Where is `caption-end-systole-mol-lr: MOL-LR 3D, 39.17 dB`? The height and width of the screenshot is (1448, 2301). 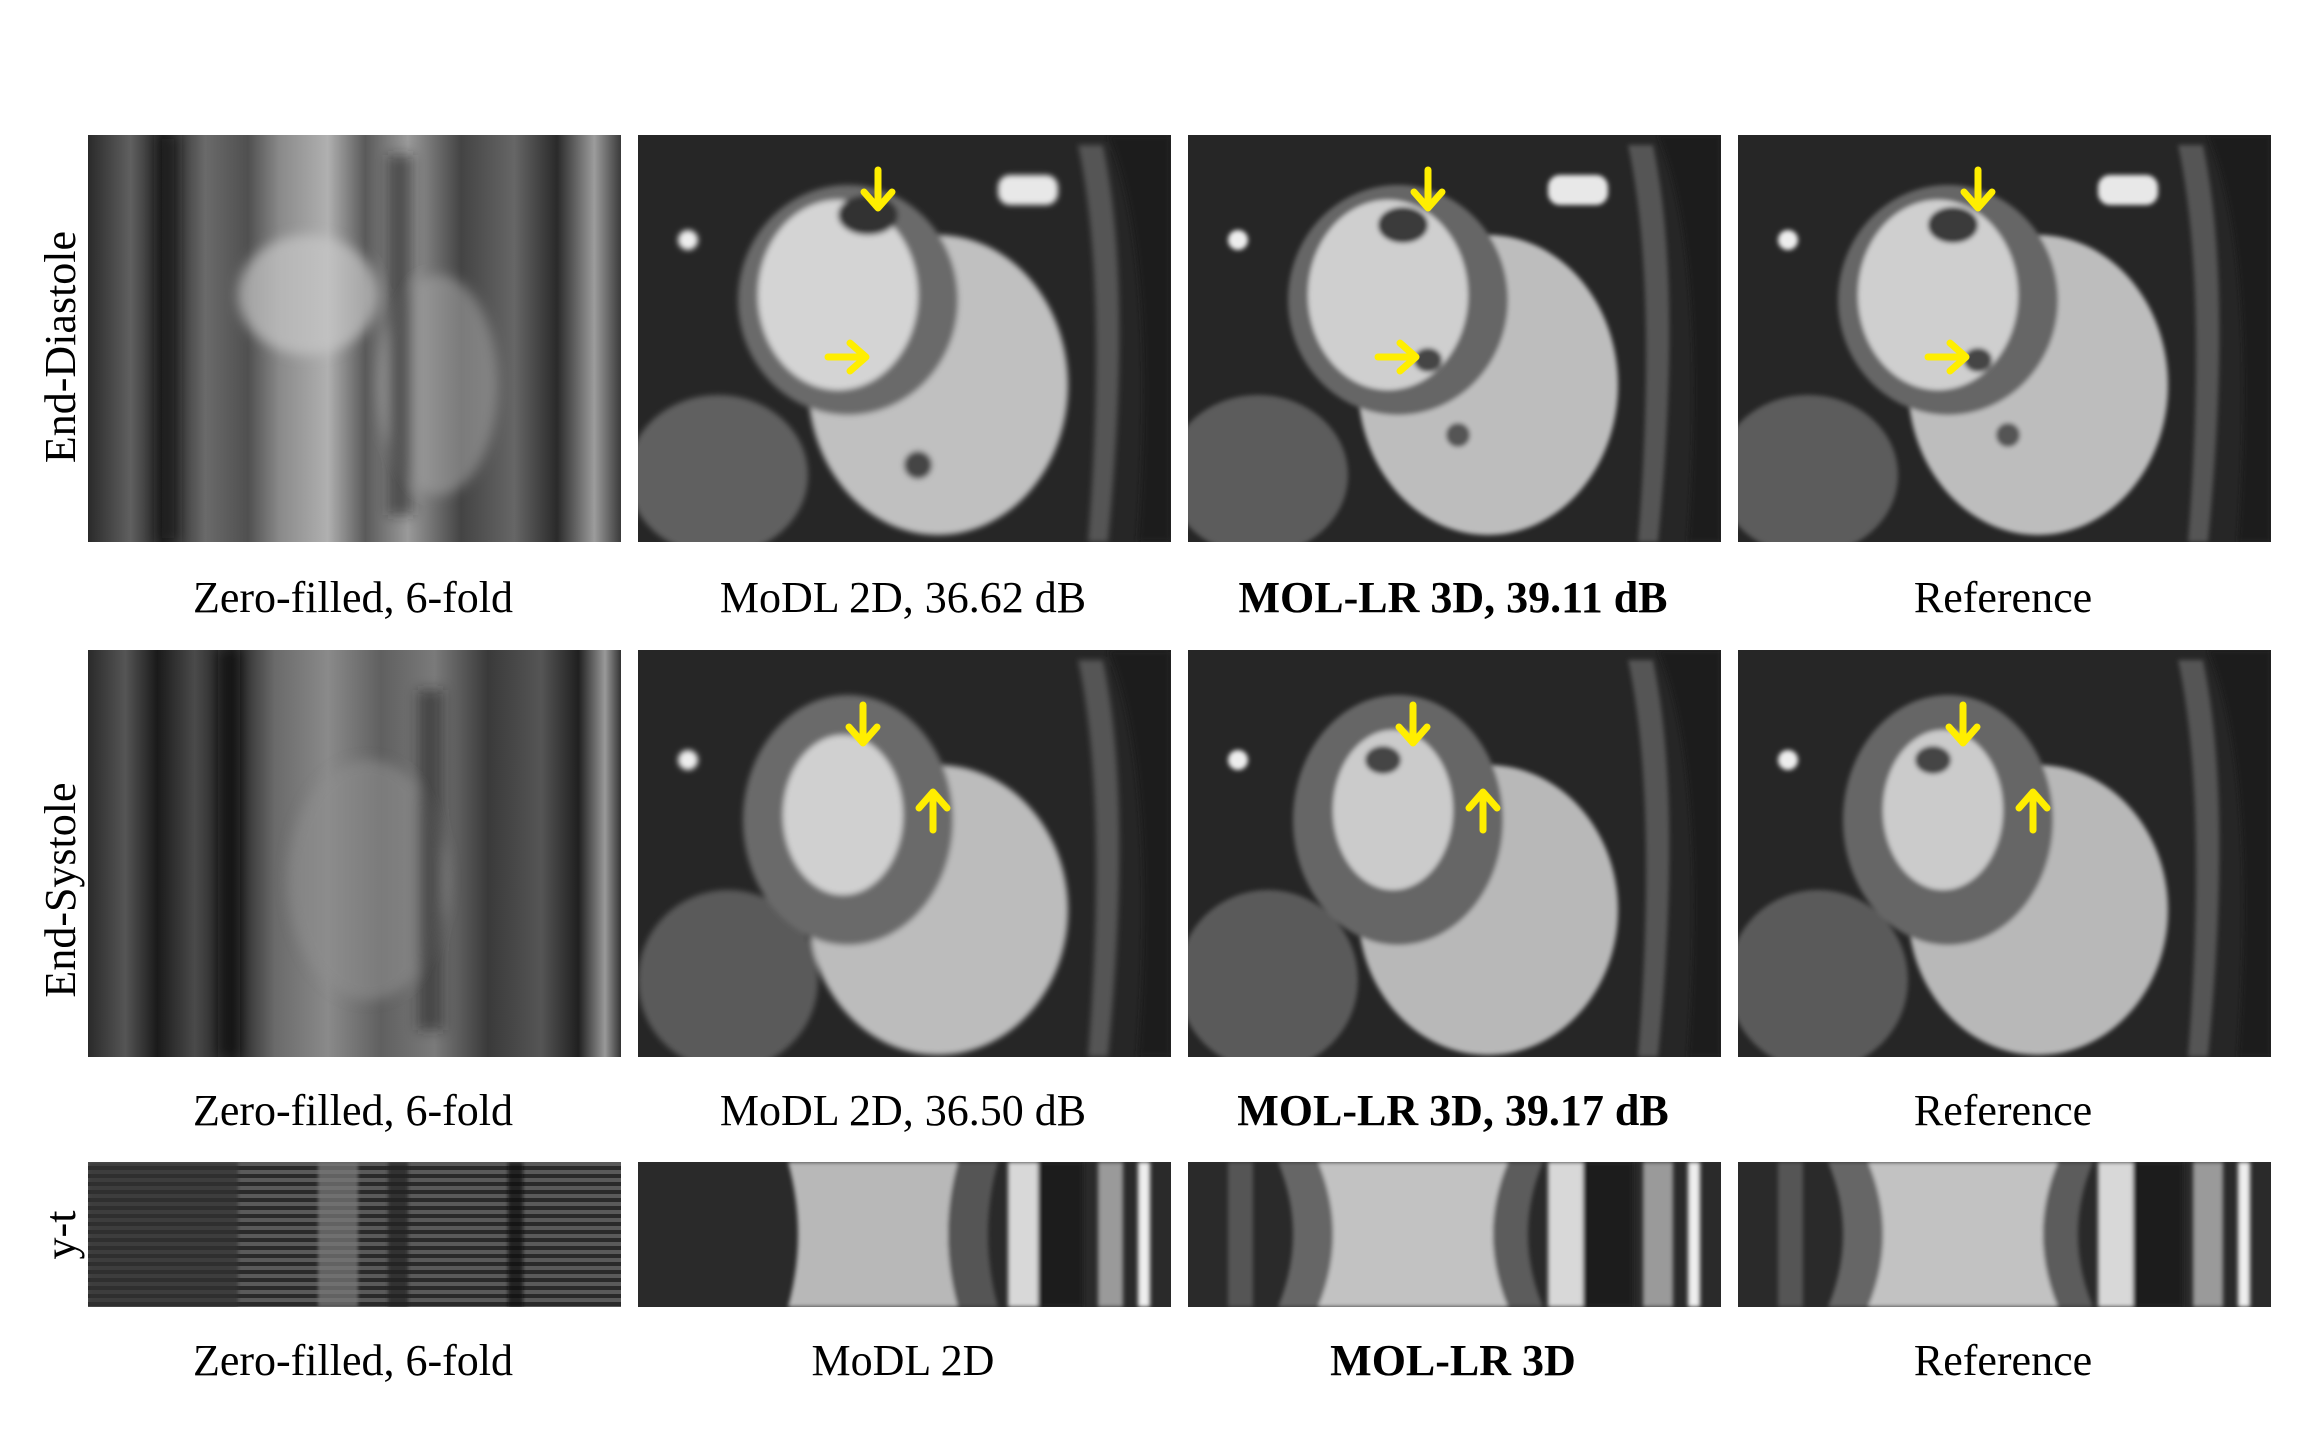
caption-end-systole-mol-lr: MOL-LR 3D, 39.17 dB is located at coordinates (1453, 1110).